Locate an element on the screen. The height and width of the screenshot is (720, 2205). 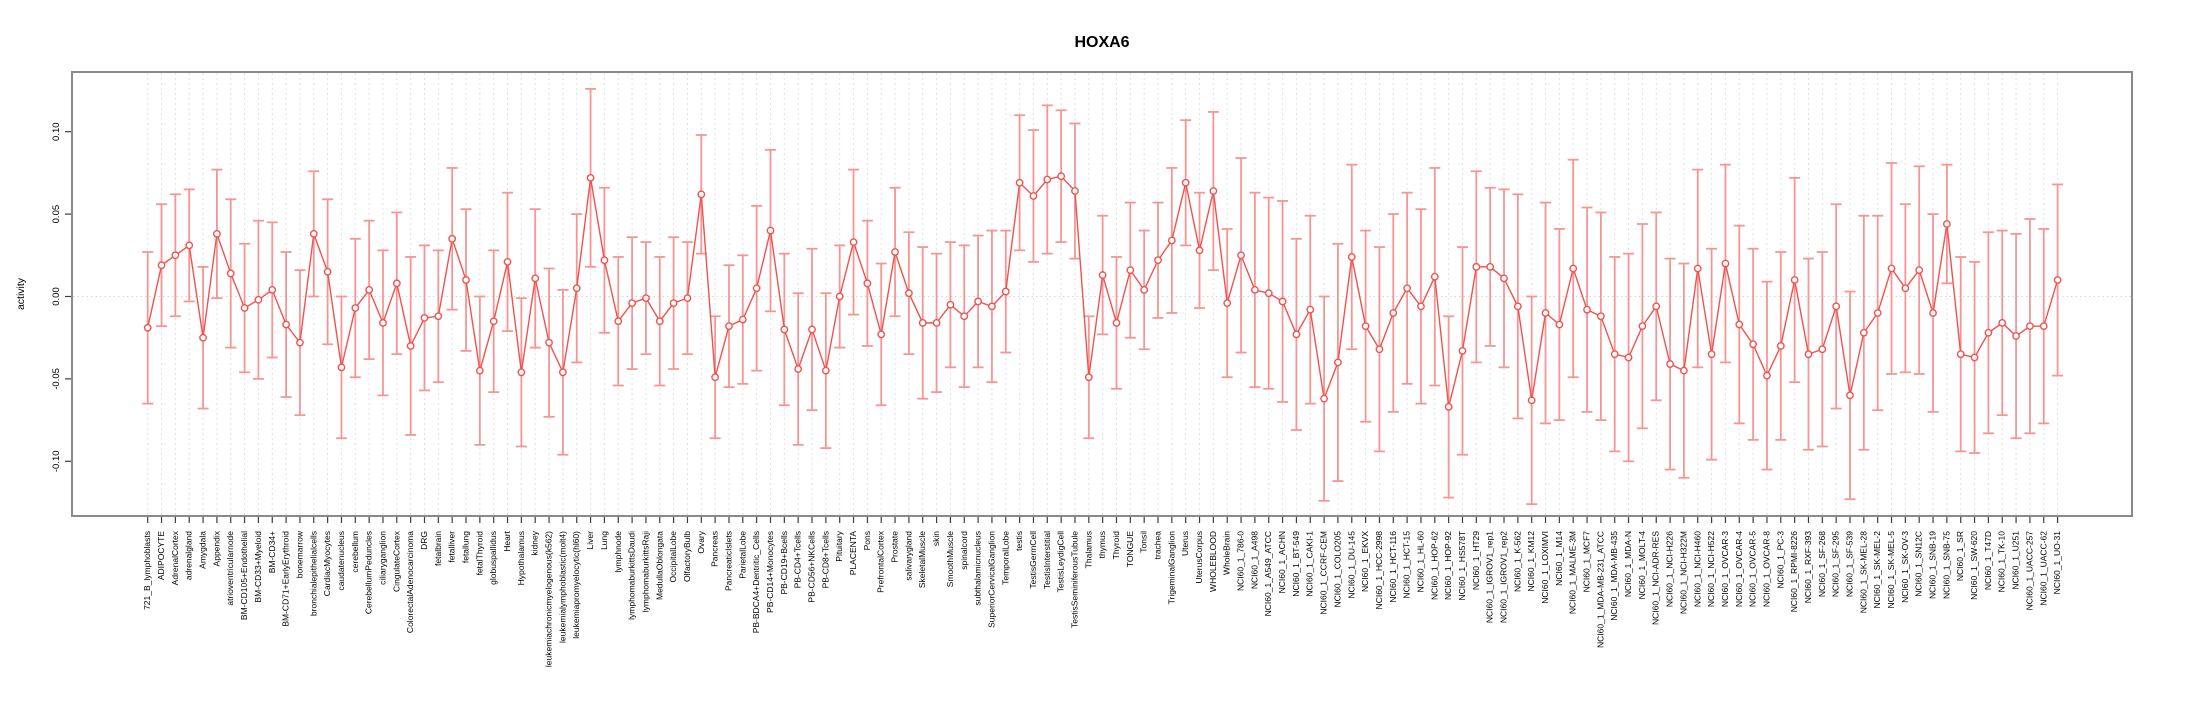
x-axis-category-label: leukemiapromyelocytic(hl60) is located at coordinates (576, 585).